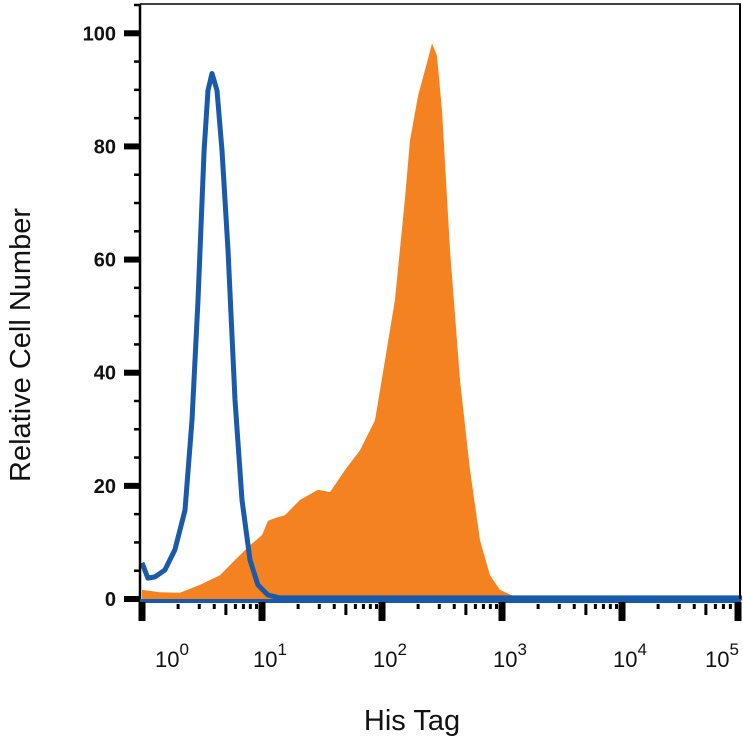 This screenshot has height=743, width=743. What do you see at coordinates (21, 345) in the screenshot?
I see `y-axis-title: Relative Cell Number` at bounding box center [21, 345].